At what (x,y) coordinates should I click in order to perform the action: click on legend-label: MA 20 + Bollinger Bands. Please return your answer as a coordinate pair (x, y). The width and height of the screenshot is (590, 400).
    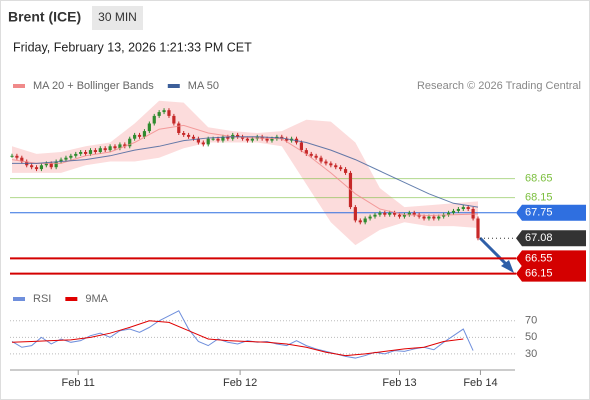
    Looking at the image, I should click on (93, 86).